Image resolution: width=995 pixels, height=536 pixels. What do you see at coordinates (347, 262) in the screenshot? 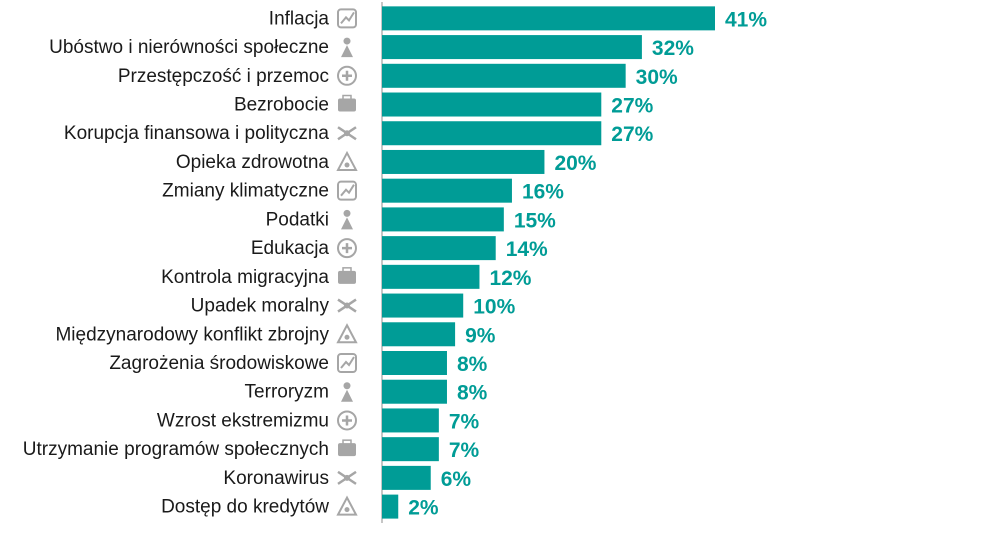
I see `icons-group` at bounding box center [347, 262].